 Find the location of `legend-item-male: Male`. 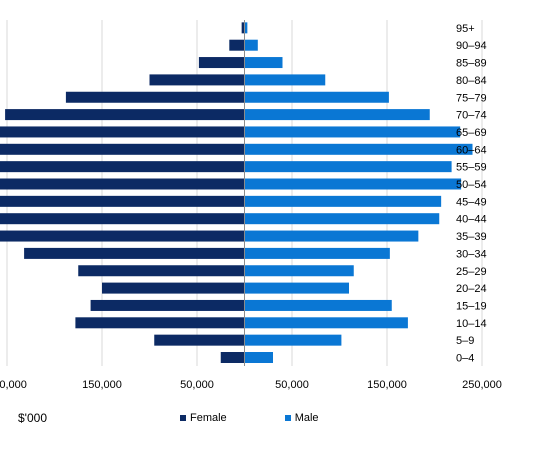

legend-item-male: Male is located at coordinates (301, 418).